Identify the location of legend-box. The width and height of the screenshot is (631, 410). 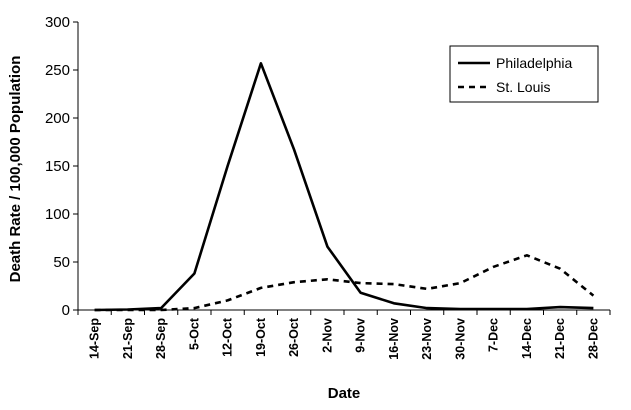
(524, 74).